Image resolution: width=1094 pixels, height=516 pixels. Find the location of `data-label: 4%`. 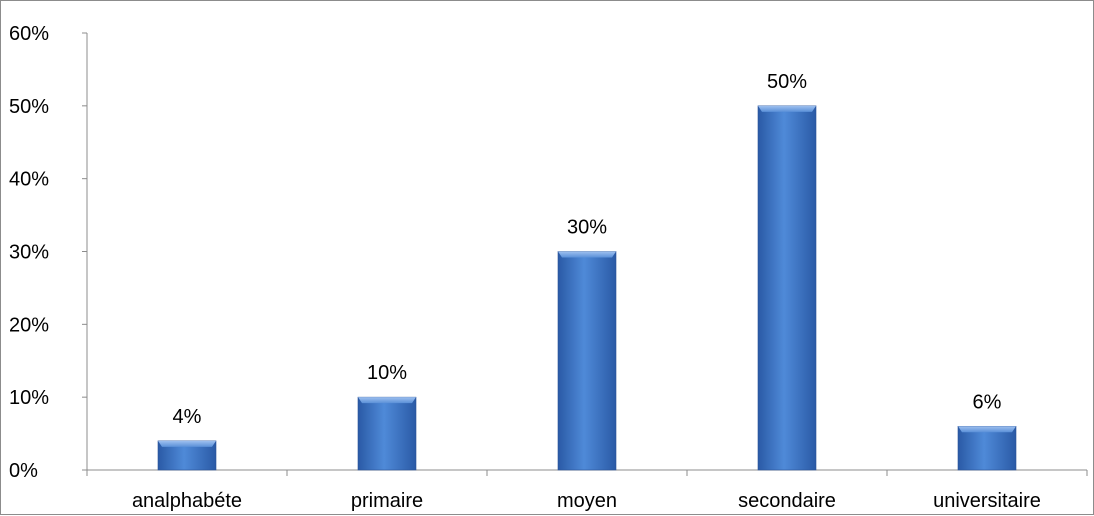

data-label: 4% is located at coordinates (187, 417).